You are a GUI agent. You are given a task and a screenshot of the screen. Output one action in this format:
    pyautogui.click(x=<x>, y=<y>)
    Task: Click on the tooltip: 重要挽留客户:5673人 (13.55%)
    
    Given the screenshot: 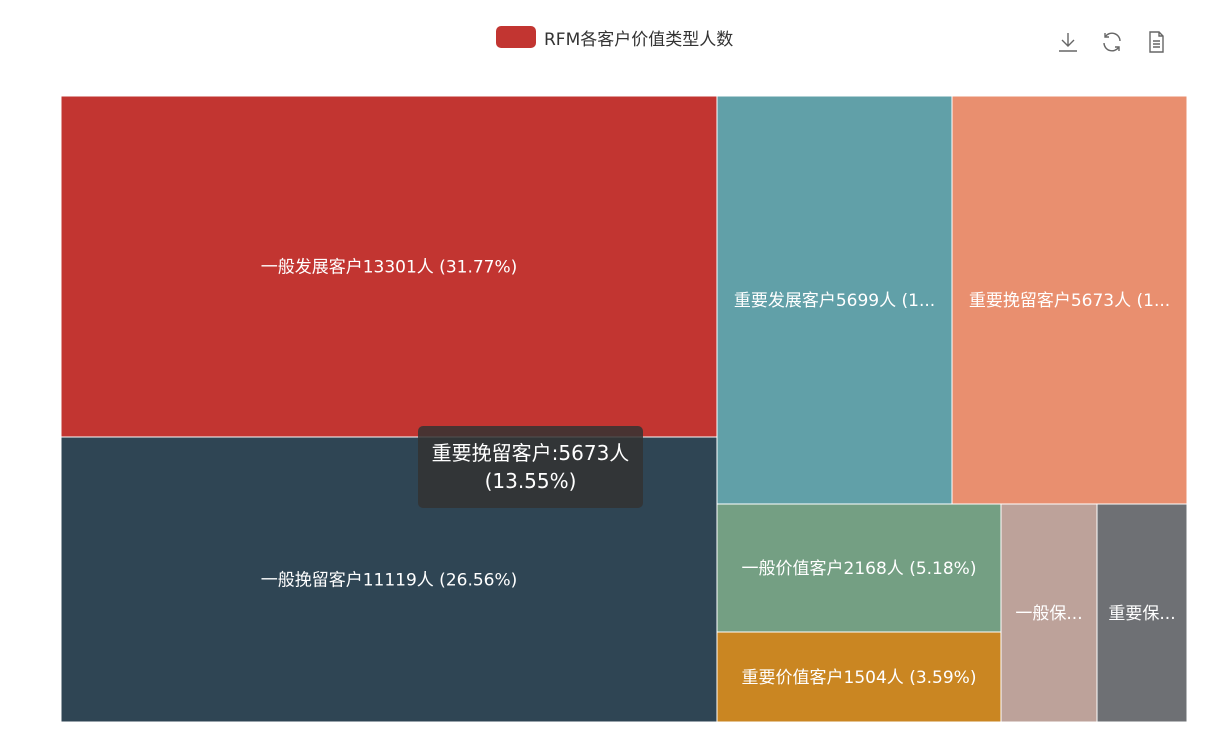 What is the action you would take?
    pyautogui.click(x=530, y=467)
    